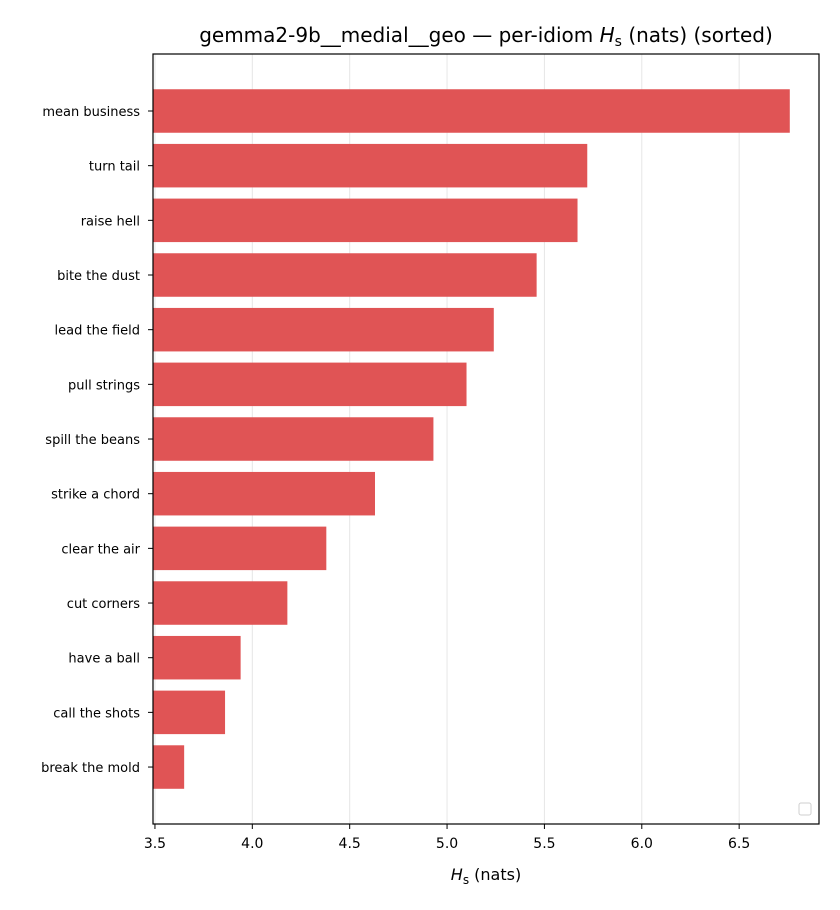 Image resolution: width=840 pixels, height=910 pixels. I want to click on x-axis-label: Hs (nats), so click(486, 876).